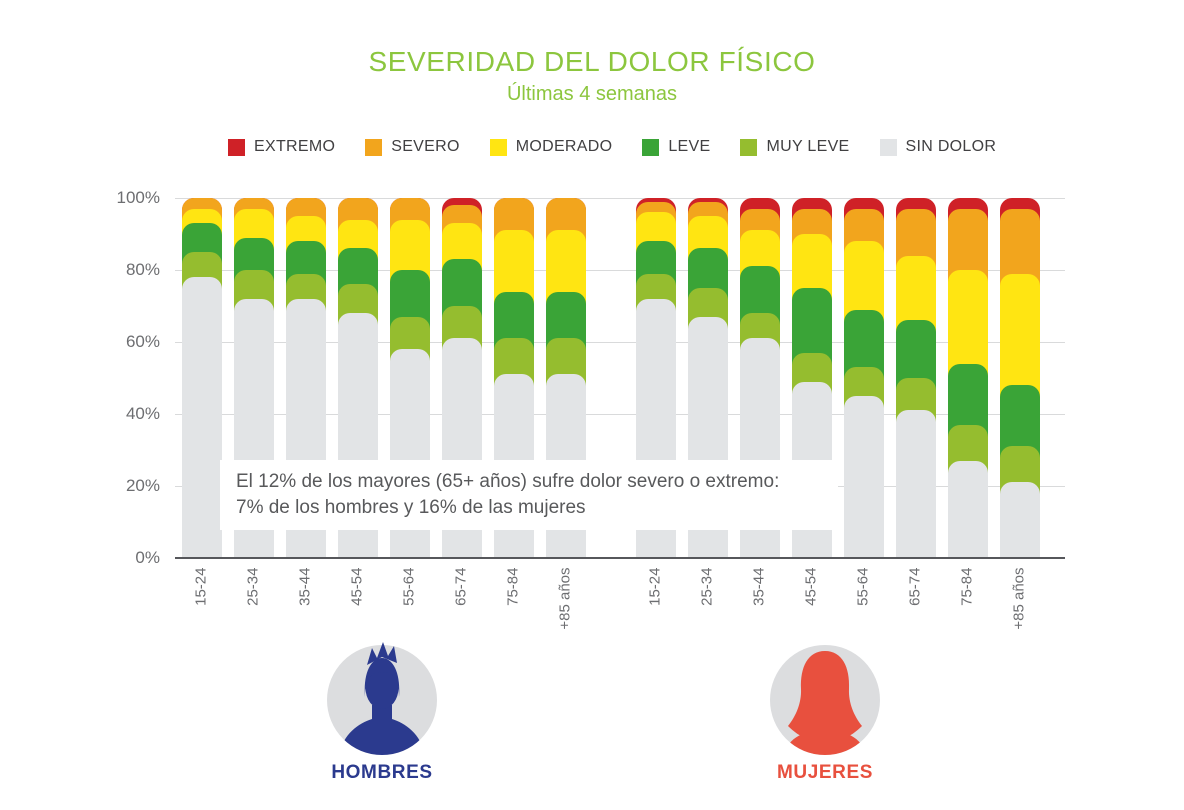 The width and height of the screenshot is (1184, 810). I want to click on legend-swatch-moderado, so click(498, 147).